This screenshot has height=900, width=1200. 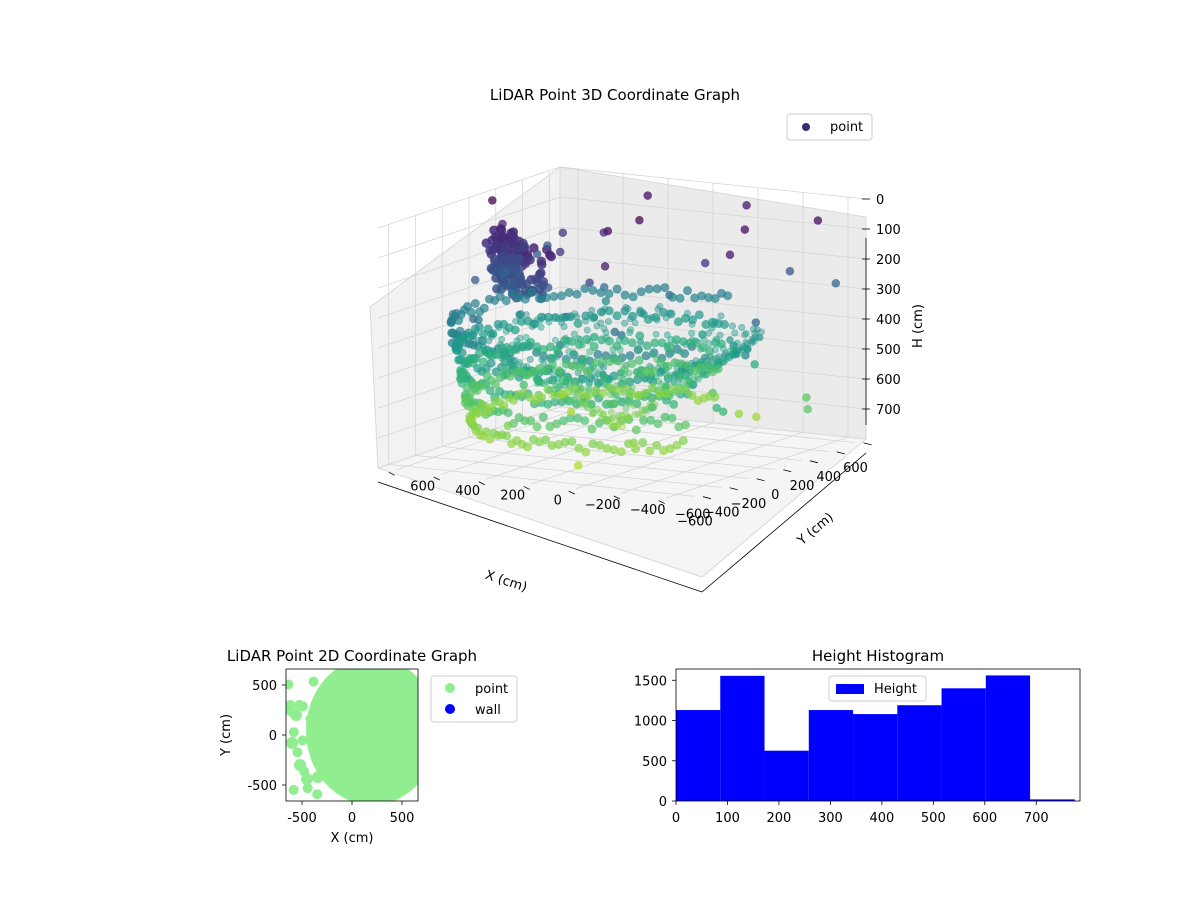 What do you see at coordinates (352, 818) in the screenshot?
I see `x-tick-label-2d-1: 0` at bounding box center [352, 818].